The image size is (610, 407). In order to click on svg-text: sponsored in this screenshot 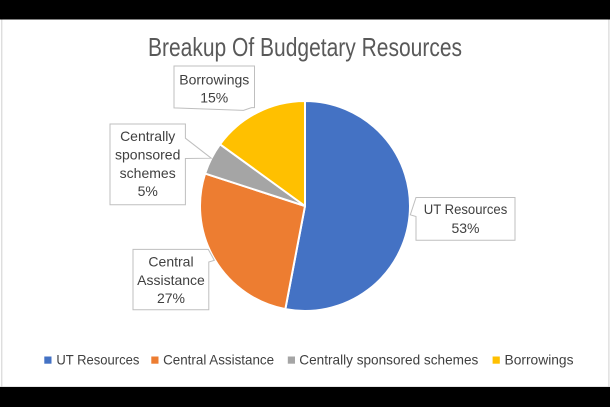, I will do `click(147, 154)`.